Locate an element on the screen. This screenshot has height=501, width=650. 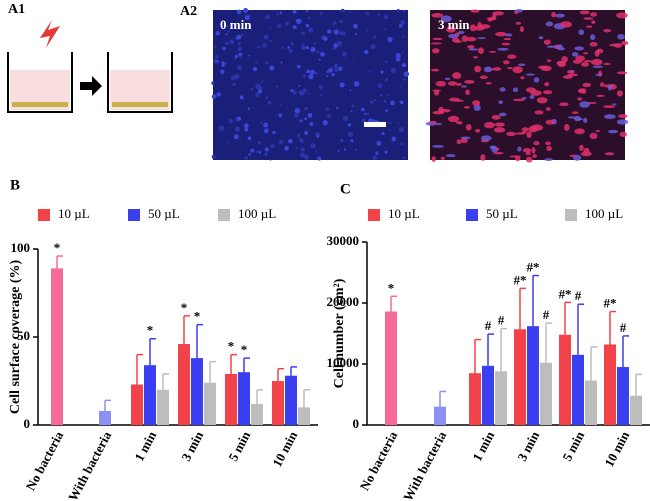
panel-label: A2 is located at coordinates (188, 11).